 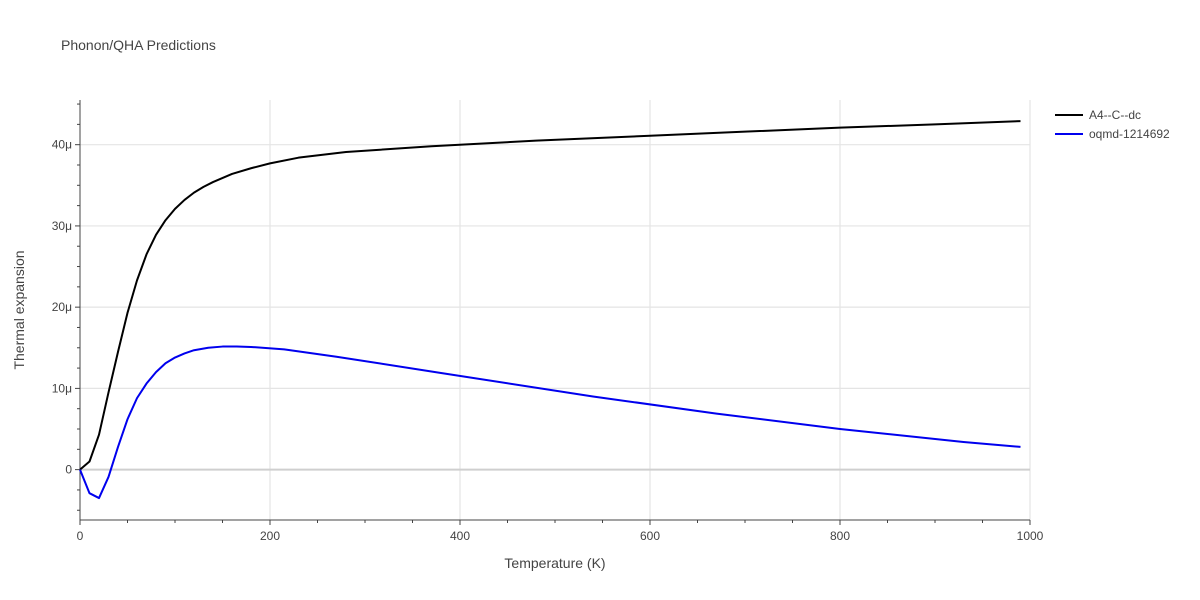 What do you see at coordinates (138, 45) in the screenshot?
I see `chart-title: Phonon/QHA Predictions` at bounding box center [138, 45].